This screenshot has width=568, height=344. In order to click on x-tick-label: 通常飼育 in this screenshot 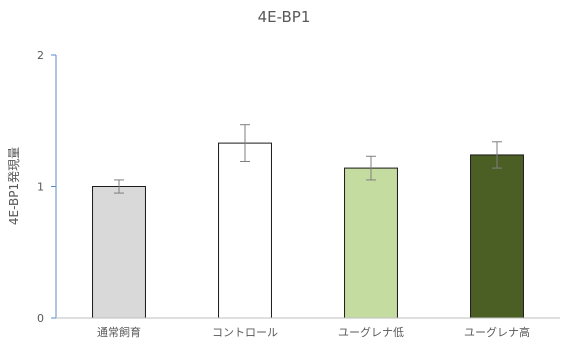, I will do `click(119, 332)`.